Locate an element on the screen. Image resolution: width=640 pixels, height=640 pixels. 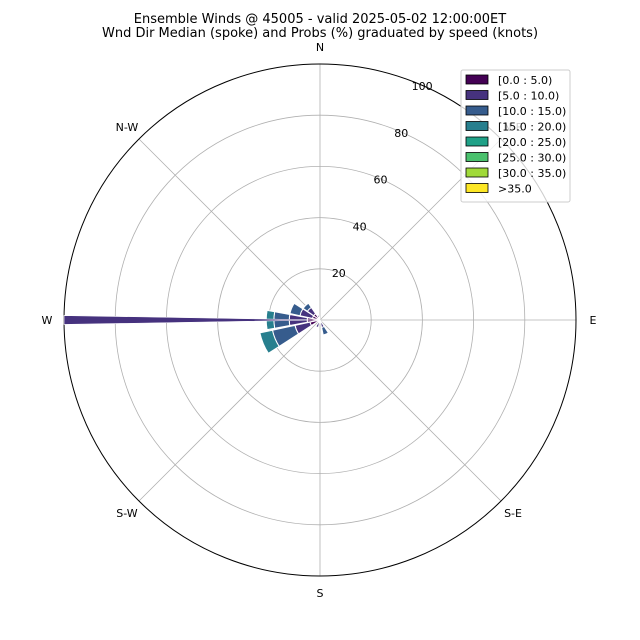
direction-label: S-E is located at coordinates (513, 513).